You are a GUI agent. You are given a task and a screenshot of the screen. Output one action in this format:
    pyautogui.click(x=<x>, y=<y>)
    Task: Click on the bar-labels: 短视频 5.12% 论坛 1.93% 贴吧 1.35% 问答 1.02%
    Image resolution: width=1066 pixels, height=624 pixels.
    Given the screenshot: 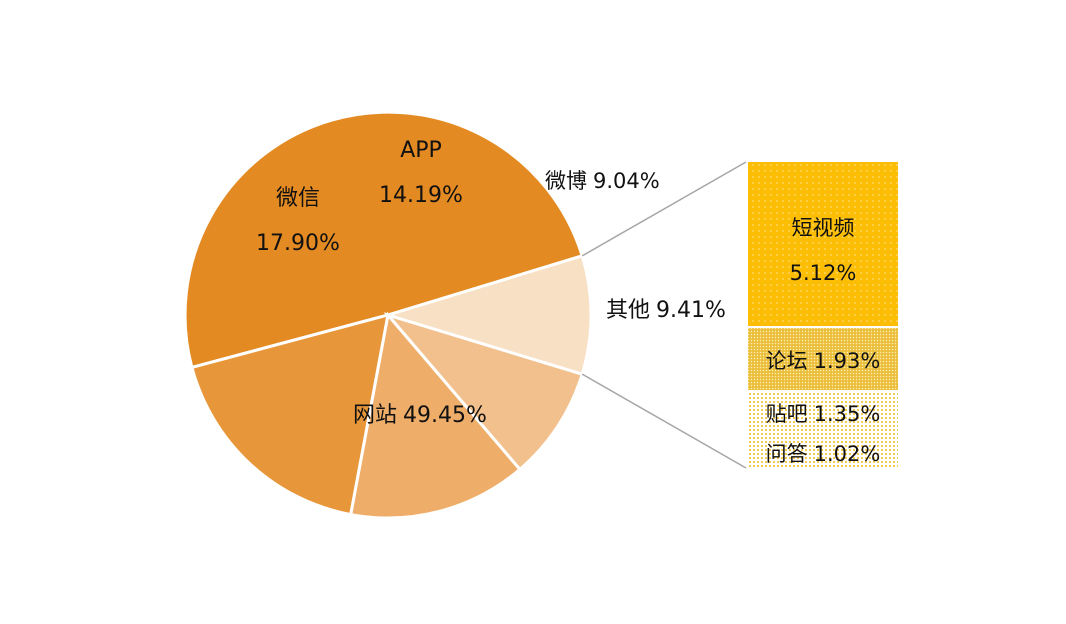 What is the action you would take?
    pyautogui.click(x=823, y=341)
    